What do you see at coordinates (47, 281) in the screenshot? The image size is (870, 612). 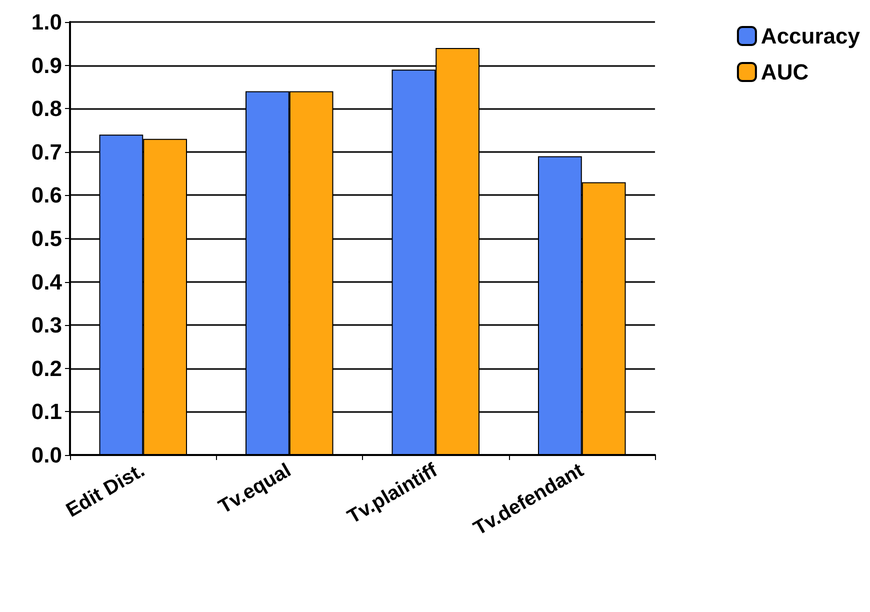 I see `y-tick-label: 0.4` at bounding box center [47, 281].